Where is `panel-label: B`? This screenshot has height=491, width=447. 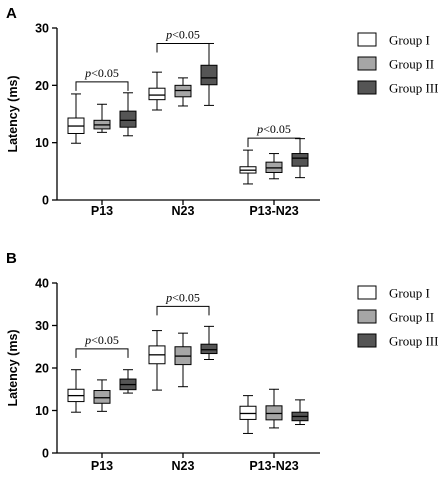 panel-label: B is located at coordinates (11, 258).